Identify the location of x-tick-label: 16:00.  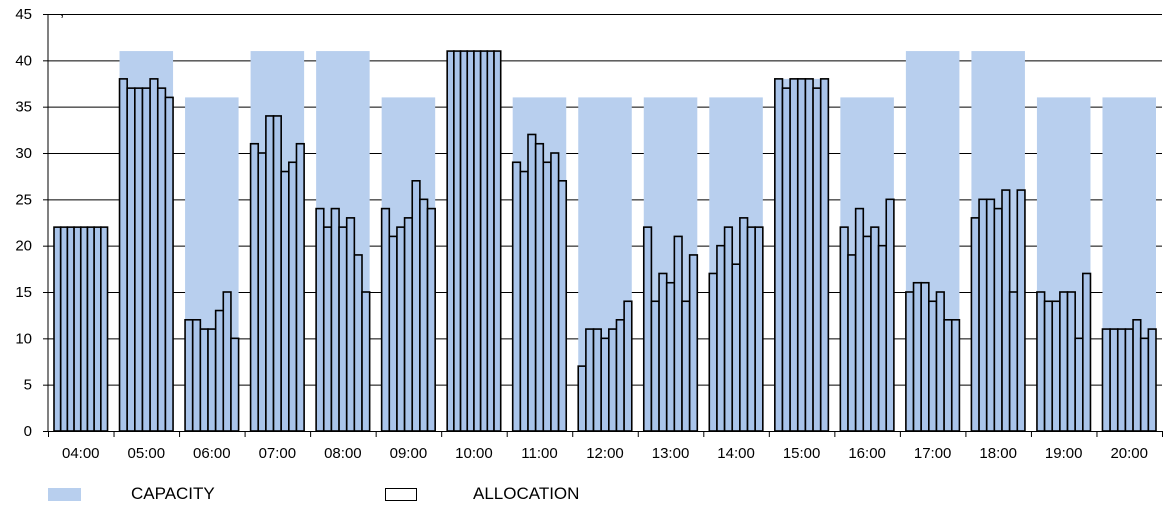
(867, 453).